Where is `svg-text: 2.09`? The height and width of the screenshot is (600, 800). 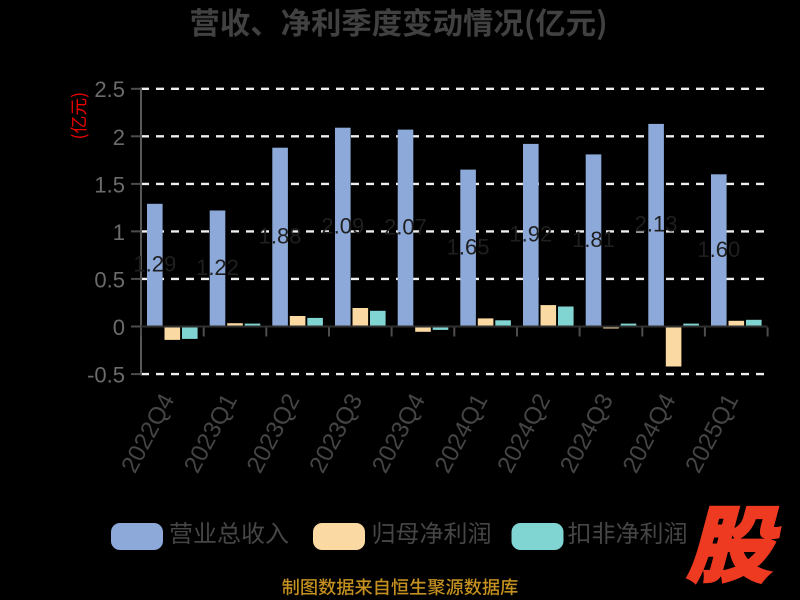 svg-text: 2.09 is located at coordinates (342, 226).